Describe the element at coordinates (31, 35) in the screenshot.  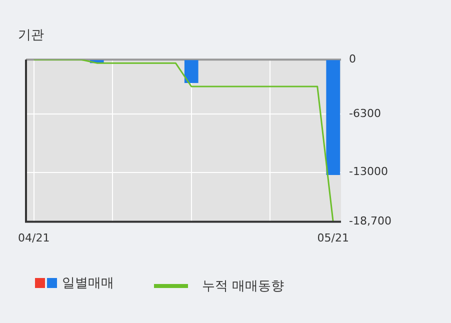
I see `chart-title: 기관` at that location.